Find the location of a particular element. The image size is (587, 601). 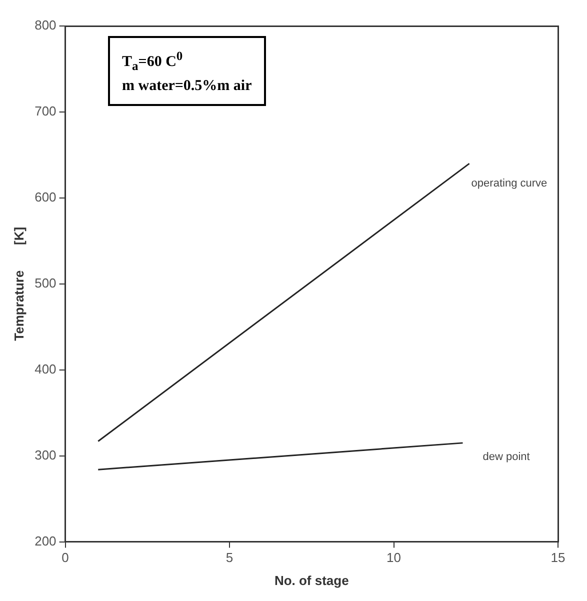

y-tick-label: 800 is located at coordinates (45, 25).